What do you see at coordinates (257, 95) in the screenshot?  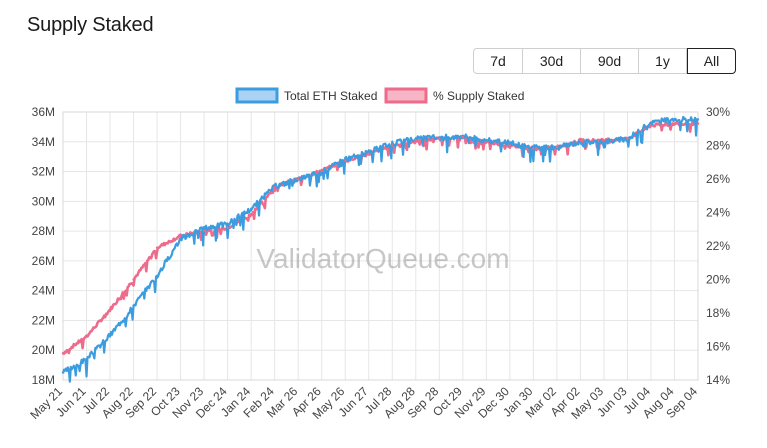 I see `legend-swatch-total-eth` at bounding box center [257, 95].